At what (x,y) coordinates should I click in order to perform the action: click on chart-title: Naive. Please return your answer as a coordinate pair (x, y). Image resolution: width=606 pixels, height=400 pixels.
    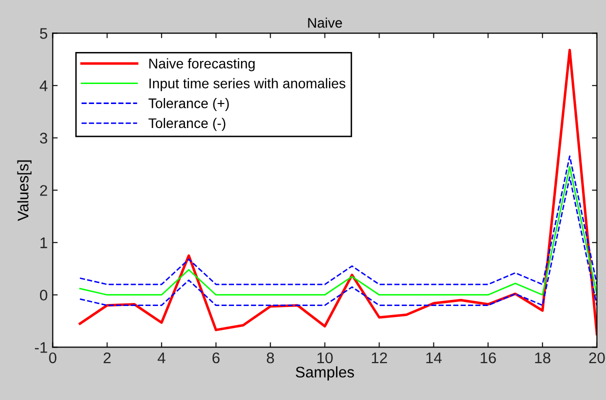
    Looking at the image, I should click on (325, 23).